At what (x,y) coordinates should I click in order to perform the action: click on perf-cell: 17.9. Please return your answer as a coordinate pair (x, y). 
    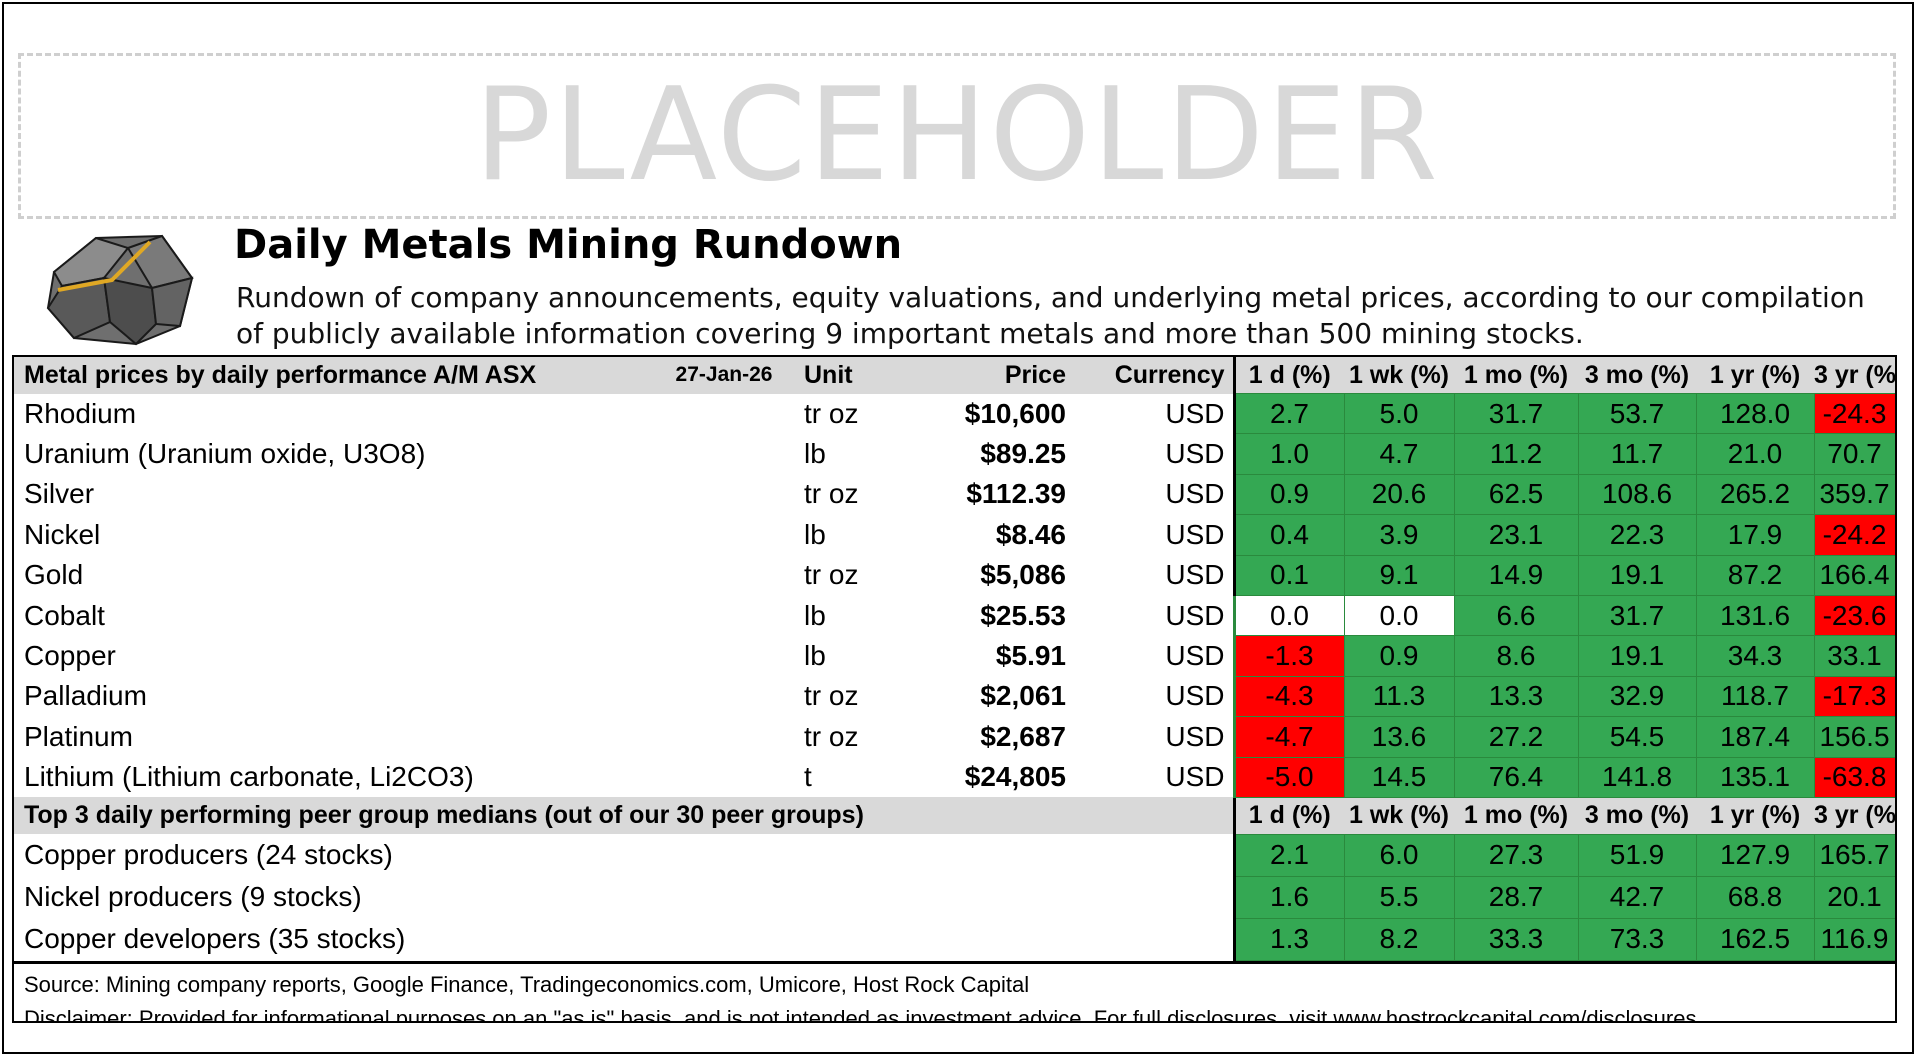
    Looking at the image, I should click on (1755, 535).